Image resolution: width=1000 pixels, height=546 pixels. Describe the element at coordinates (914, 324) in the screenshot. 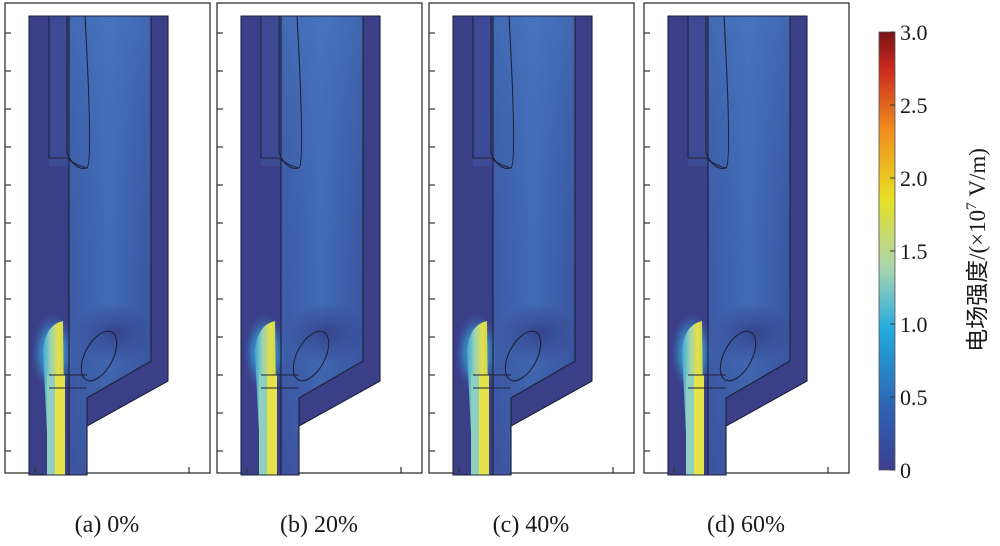

I see `colorbar-tick-label: 1.0` at that location.